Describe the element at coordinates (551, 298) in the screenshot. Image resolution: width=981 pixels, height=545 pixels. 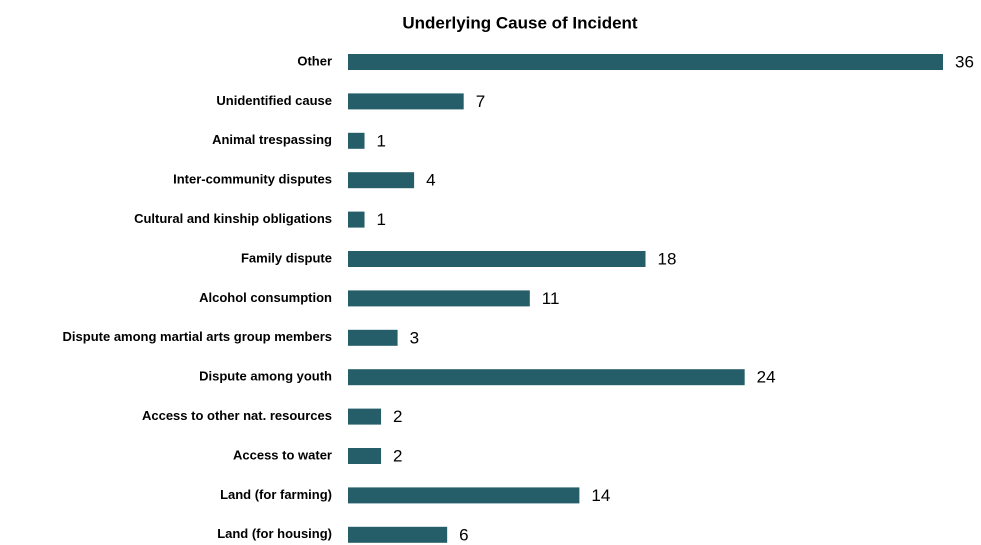
I see `data-label: 11` at that location.